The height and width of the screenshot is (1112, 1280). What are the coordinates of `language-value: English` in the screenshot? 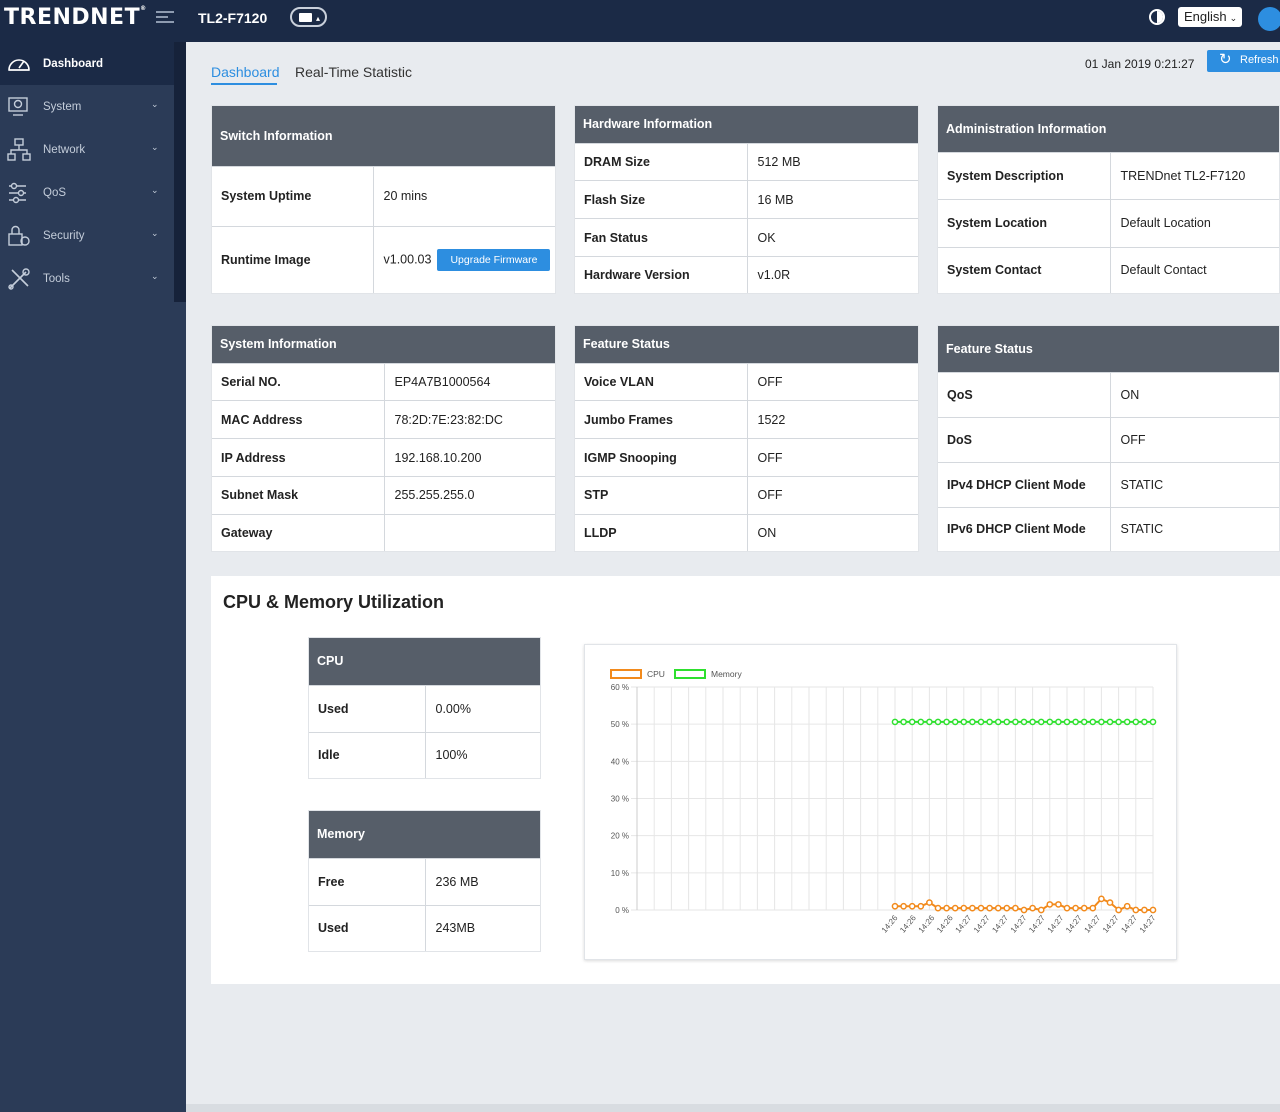 It's located at (1205, 16).